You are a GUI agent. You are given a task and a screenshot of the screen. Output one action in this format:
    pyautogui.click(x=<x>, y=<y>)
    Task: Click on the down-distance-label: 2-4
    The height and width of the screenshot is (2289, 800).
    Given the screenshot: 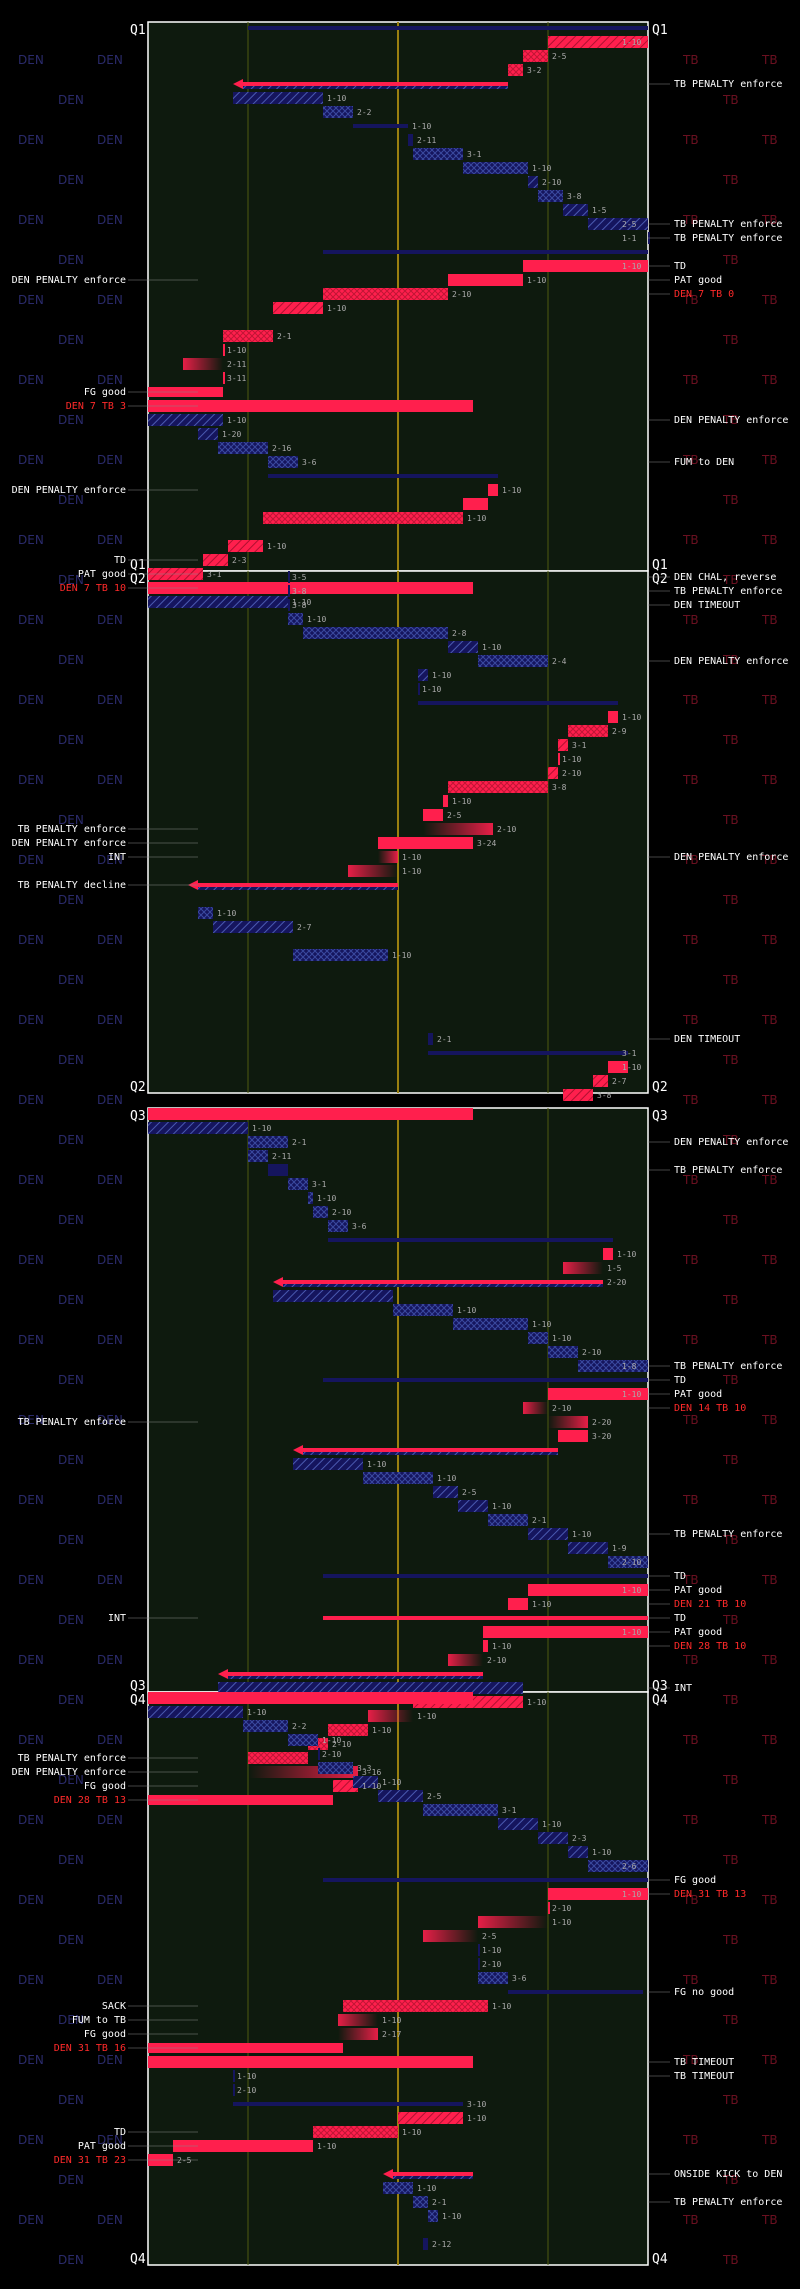 What is the action you would take?
    pyautogui.click(x=559, y=661)
    